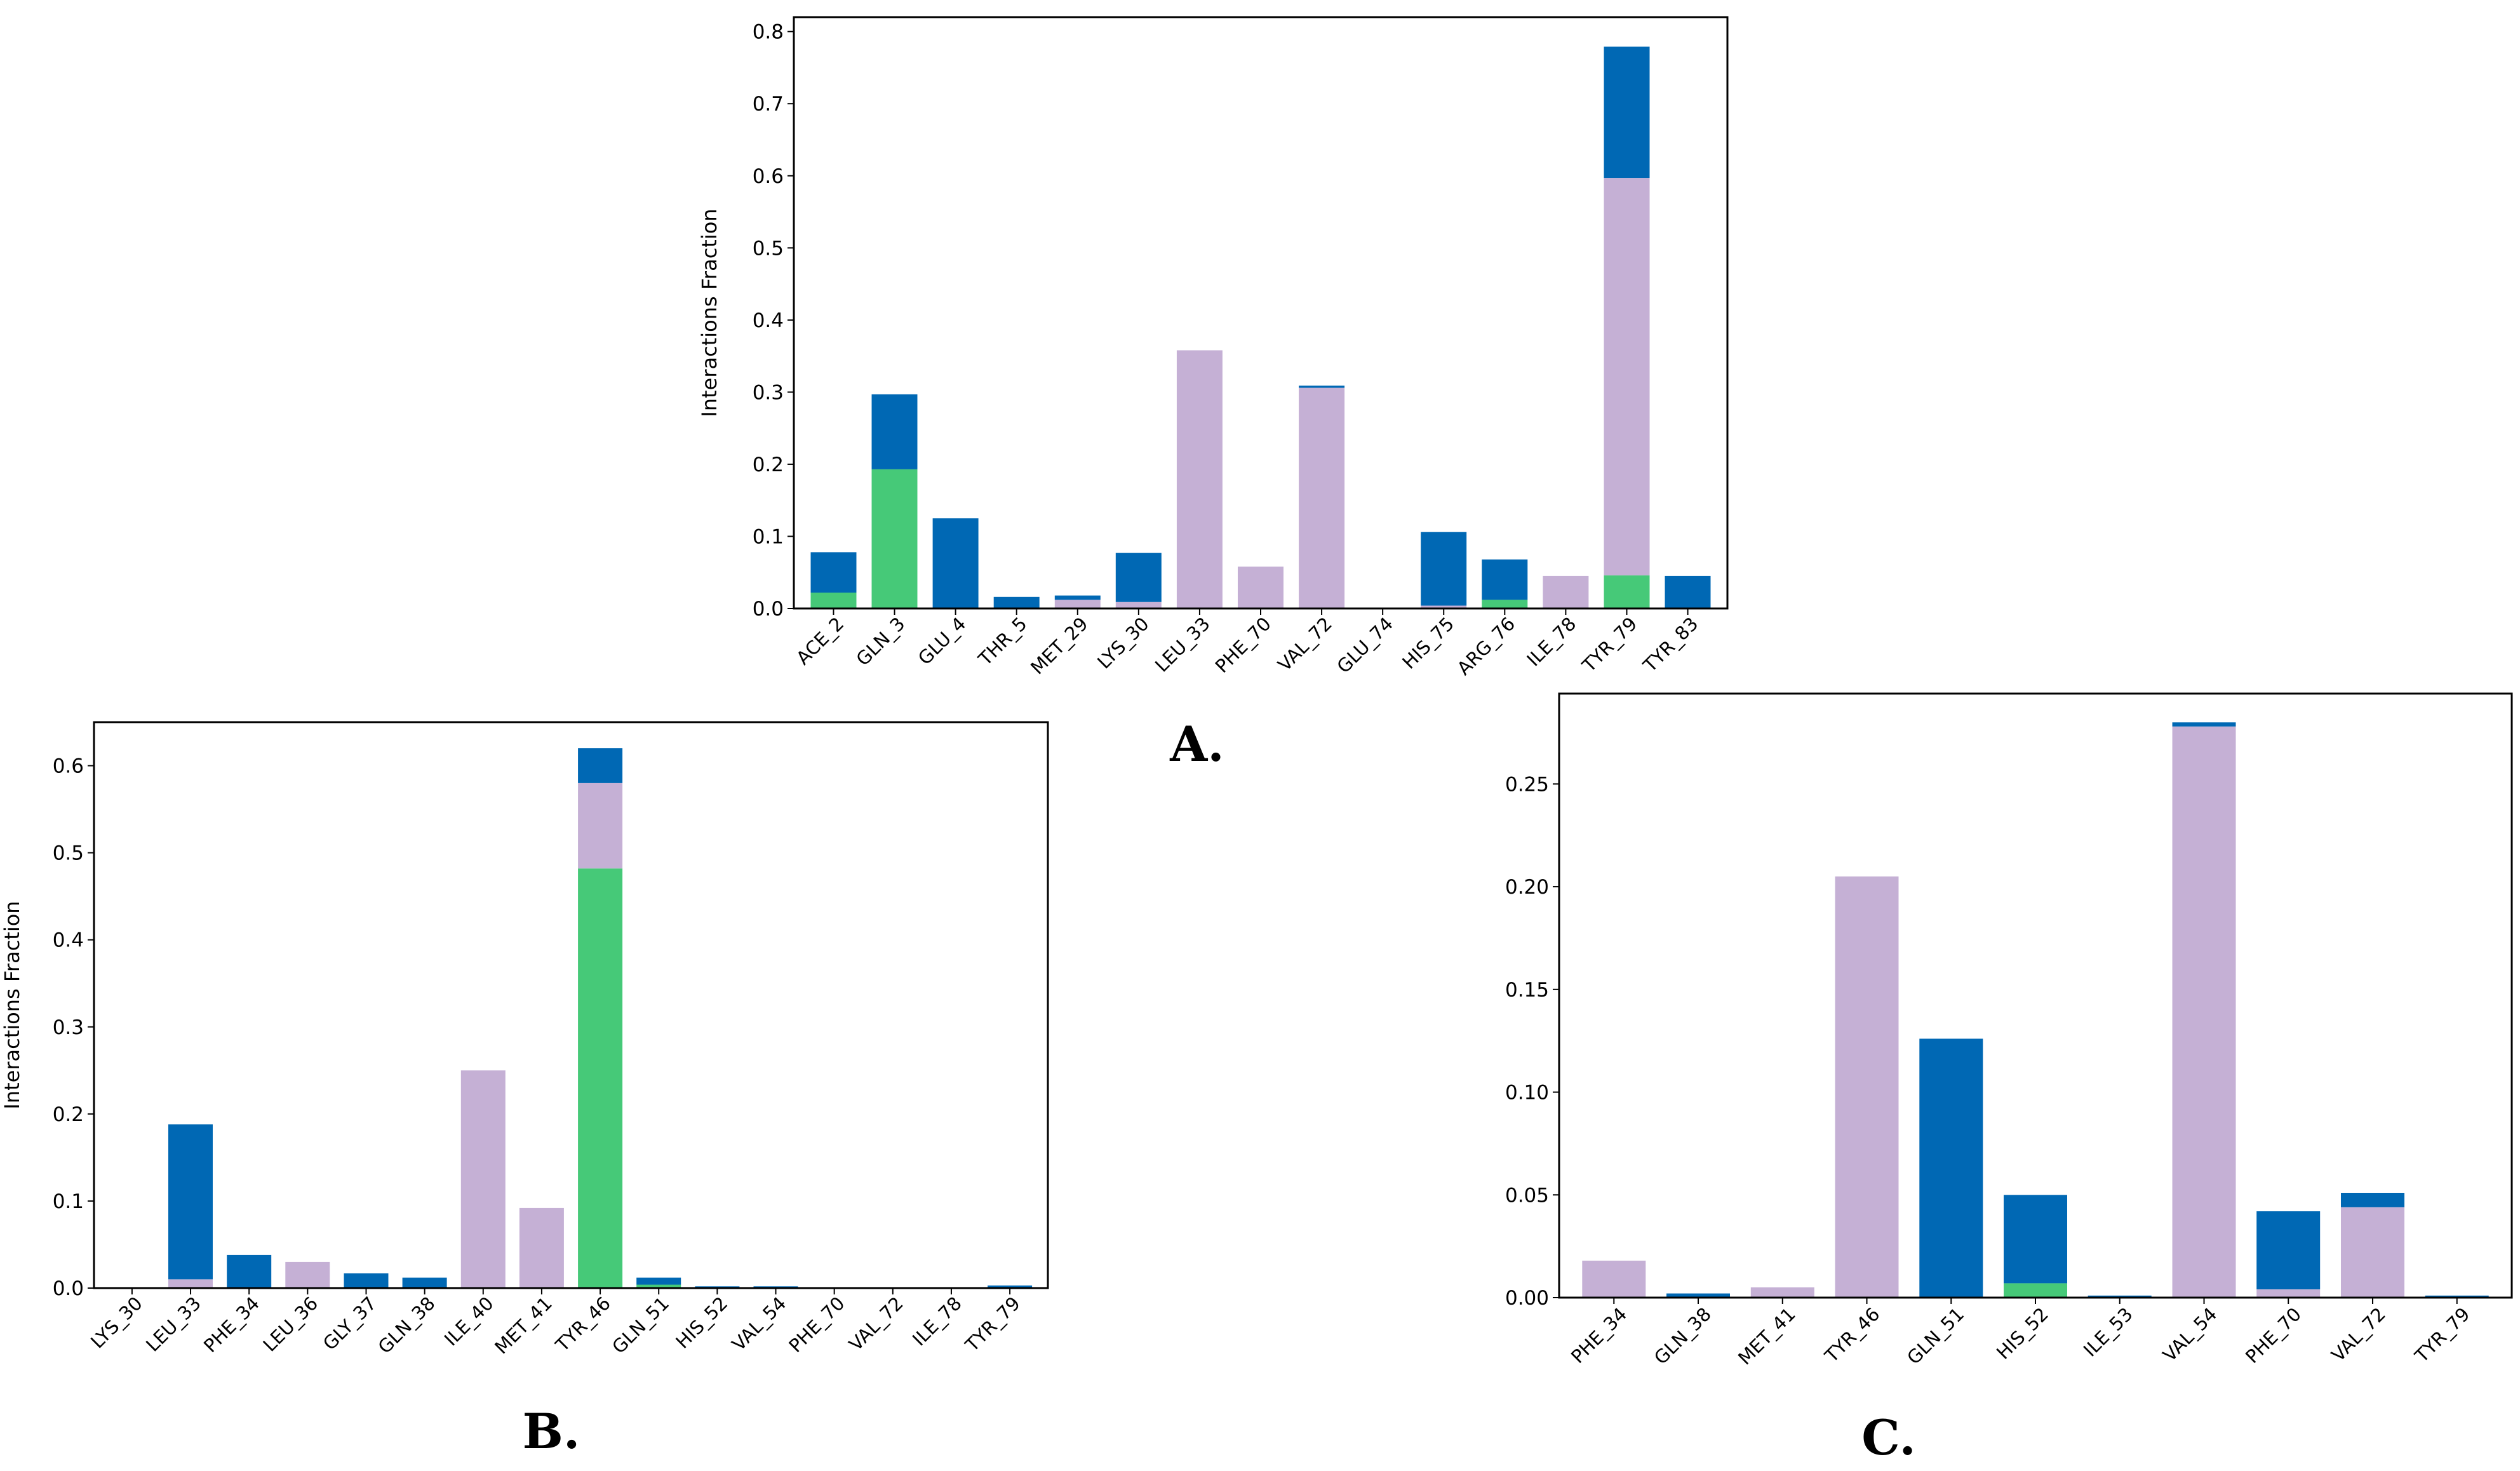  Describe the element at coordinates (1688, 591) in the screenshot. I see `panel-a-bar-tyr-83-water-bridges` at that location.